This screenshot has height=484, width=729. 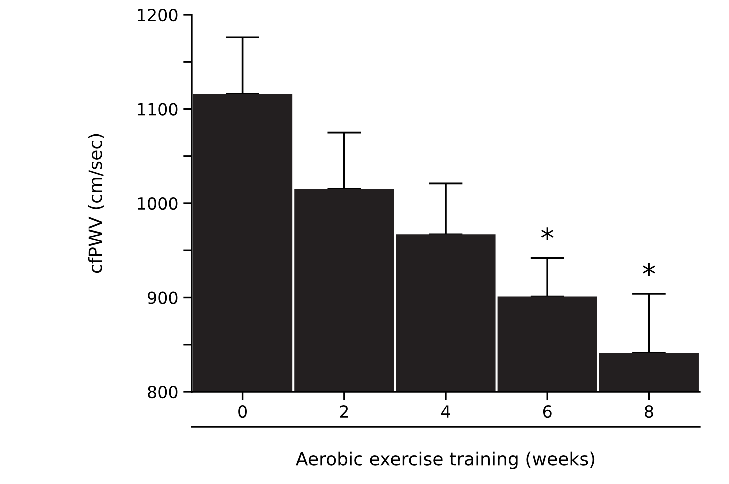 I want to click on x-tick-label: 6, so click(x=547, y=411).